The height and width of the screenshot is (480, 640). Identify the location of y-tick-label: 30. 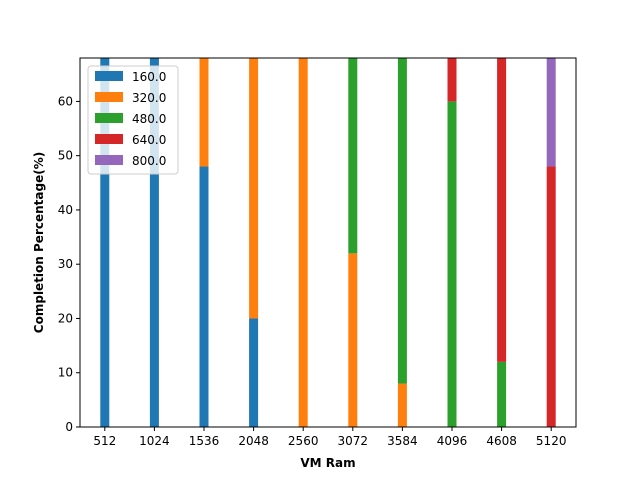
(65, 264).